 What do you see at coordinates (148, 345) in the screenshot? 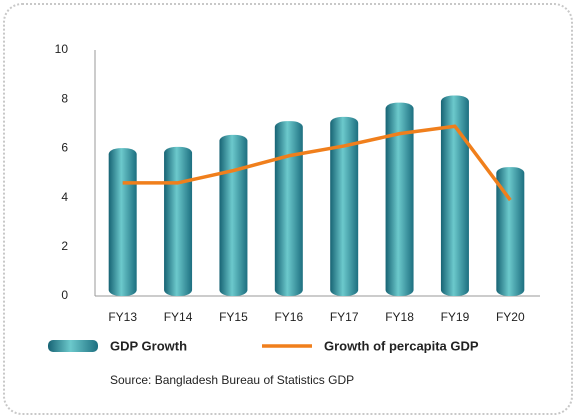
I see `legend-label: GDP Growth` at bounding box center [148, 345].